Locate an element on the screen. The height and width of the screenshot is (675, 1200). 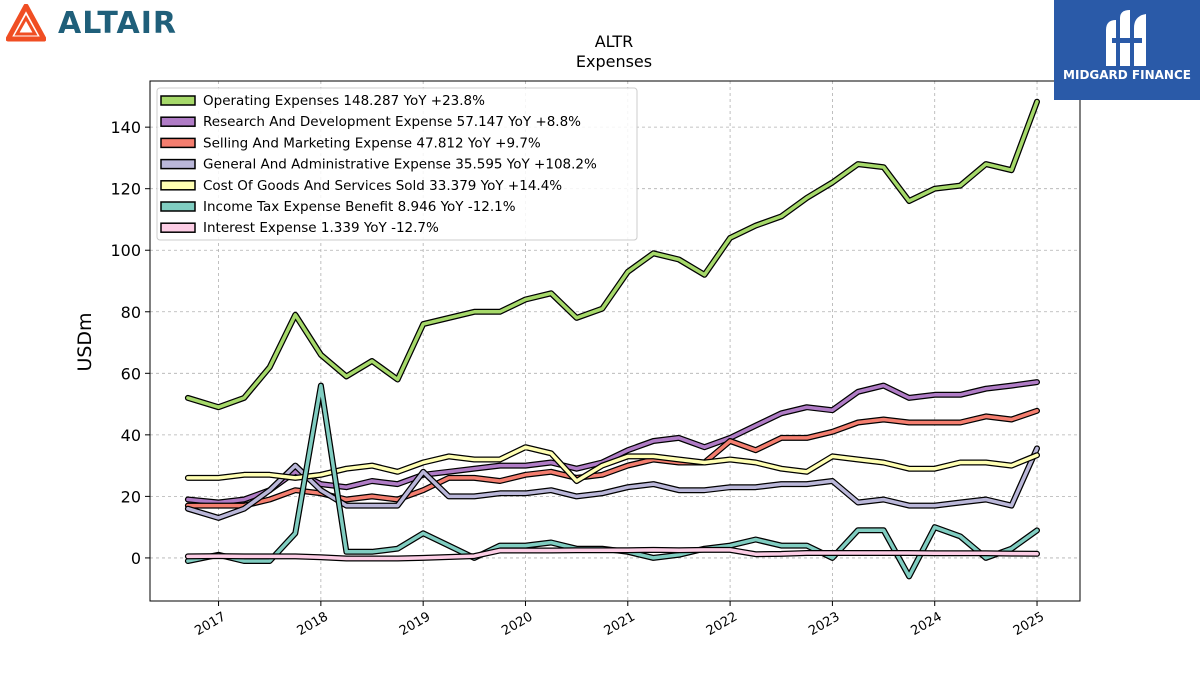
legend-box is located at coordinates (397, 164).